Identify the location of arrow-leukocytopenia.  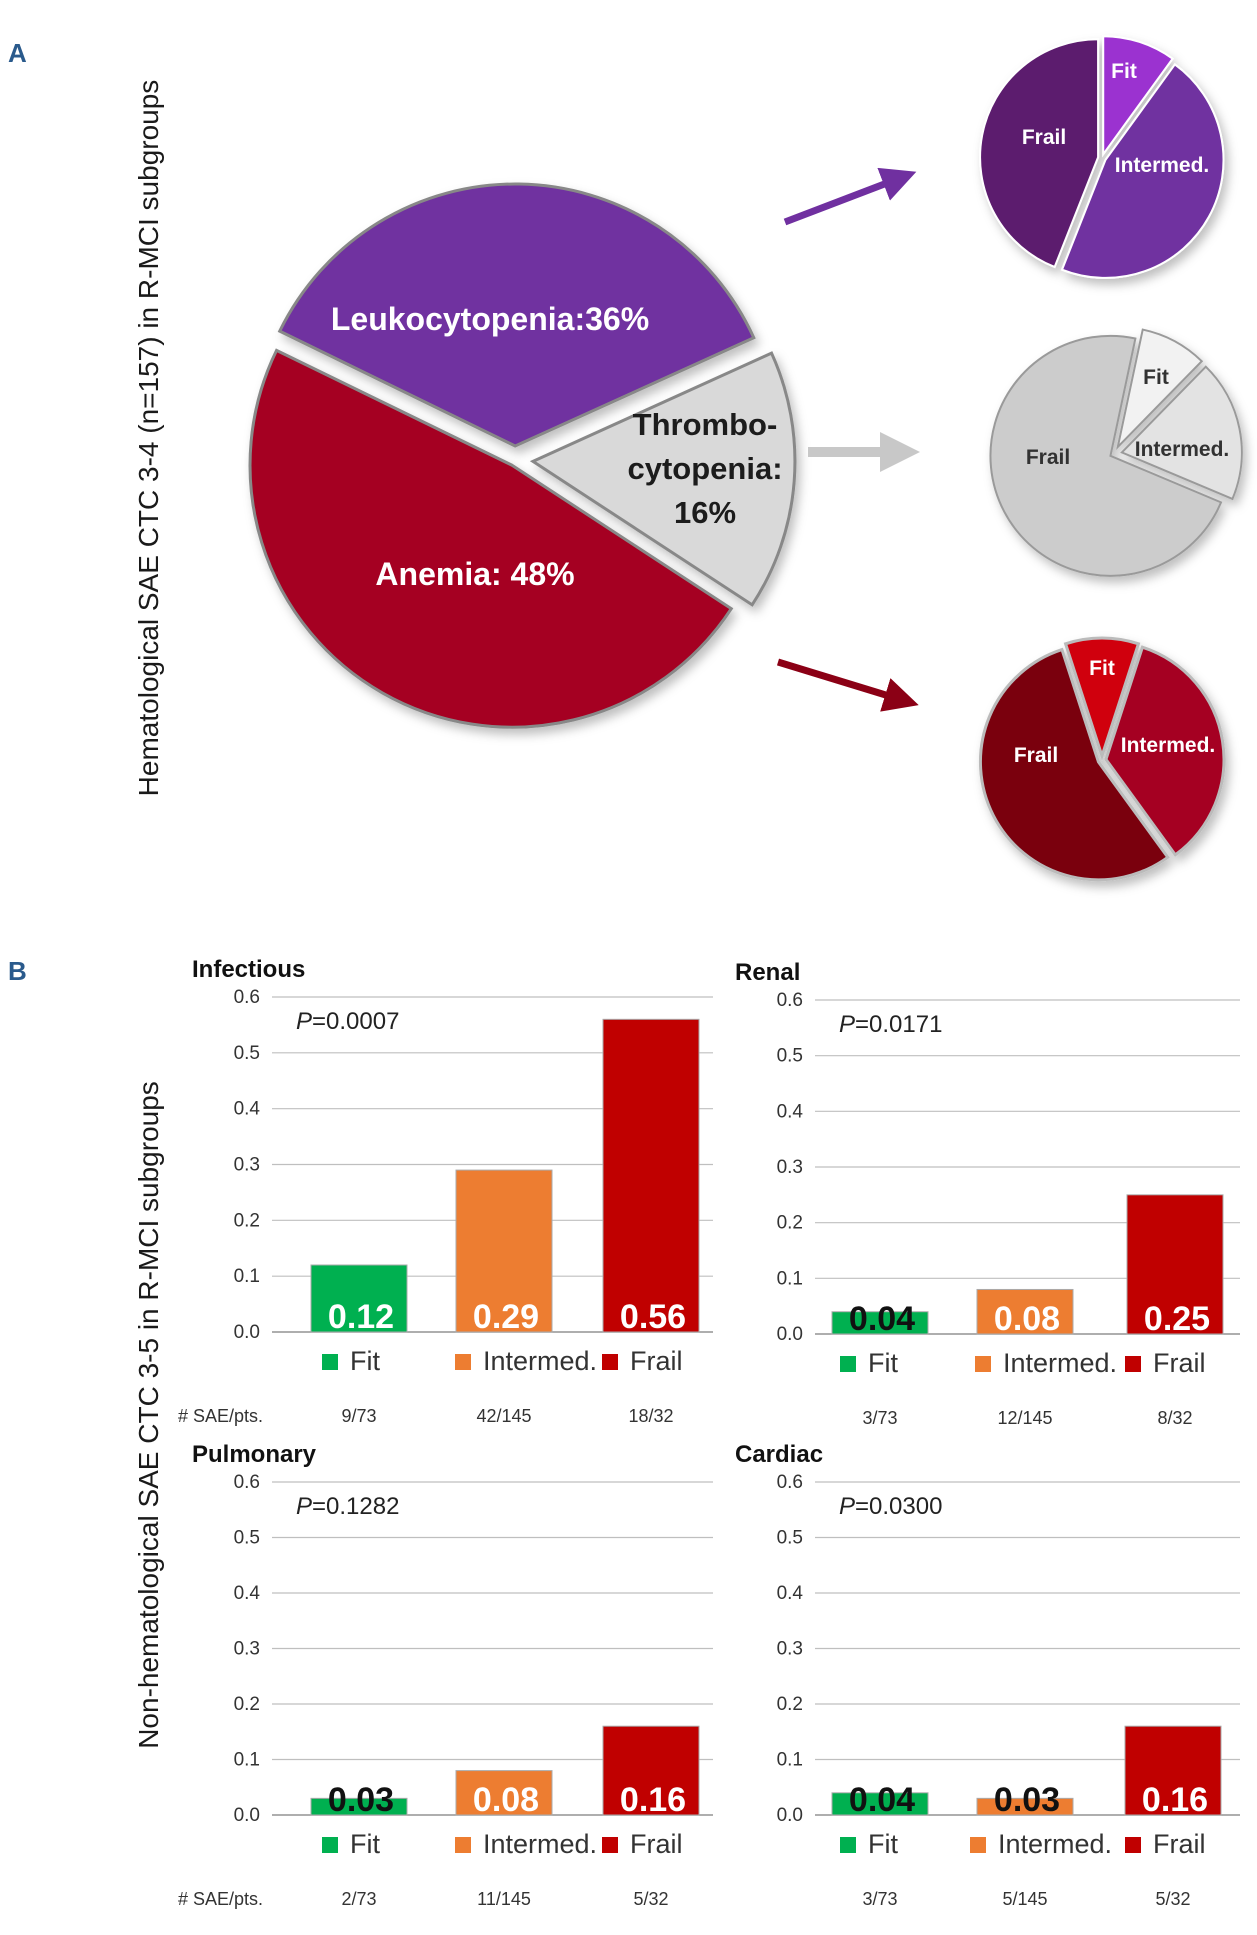
(850, 196).